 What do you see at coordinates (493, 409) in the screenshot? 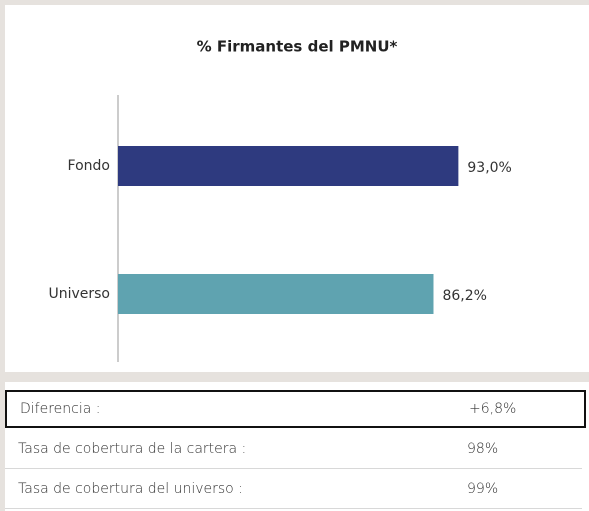
I see `row-value: +6,8%` at bounding box center [493, 409].